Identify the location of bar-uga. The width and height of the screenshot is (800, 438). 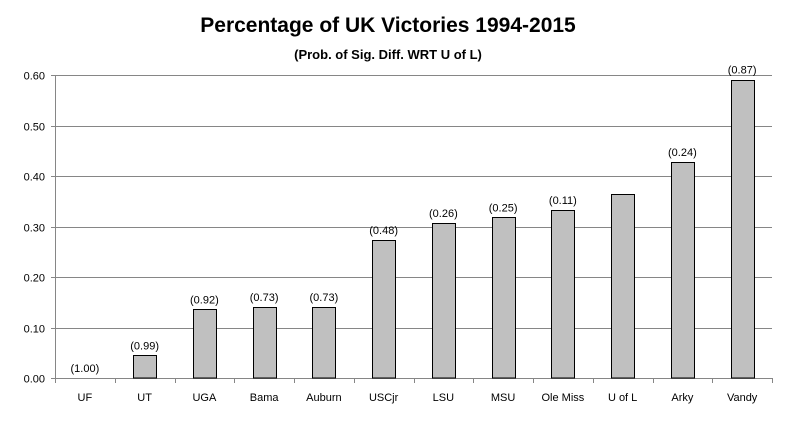
(205, 344).